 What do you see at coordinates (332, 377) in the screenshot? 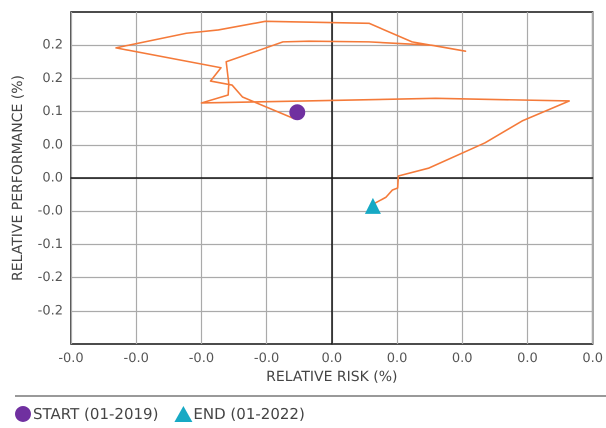
I see `x-axis-title: RELATIVE RISK (%)` at bounding box center [332, 377].